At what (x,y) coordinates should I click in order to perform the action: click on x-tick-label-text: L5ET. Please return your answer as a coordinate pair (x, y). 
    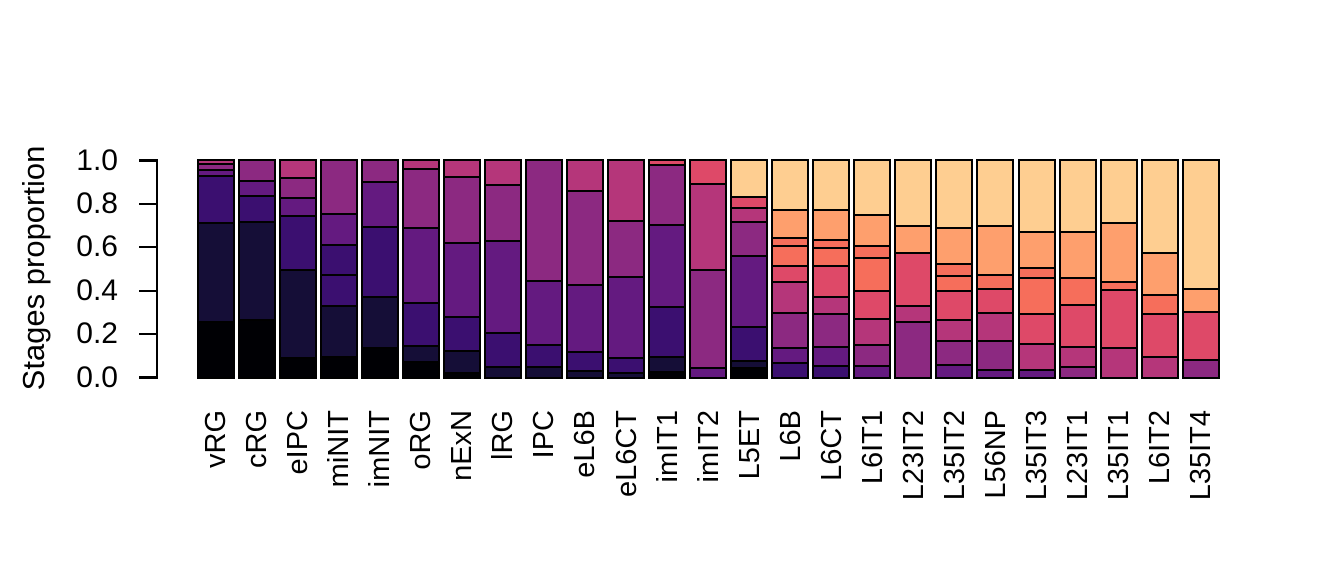
    Looking at the image, I should click on (749, 445).